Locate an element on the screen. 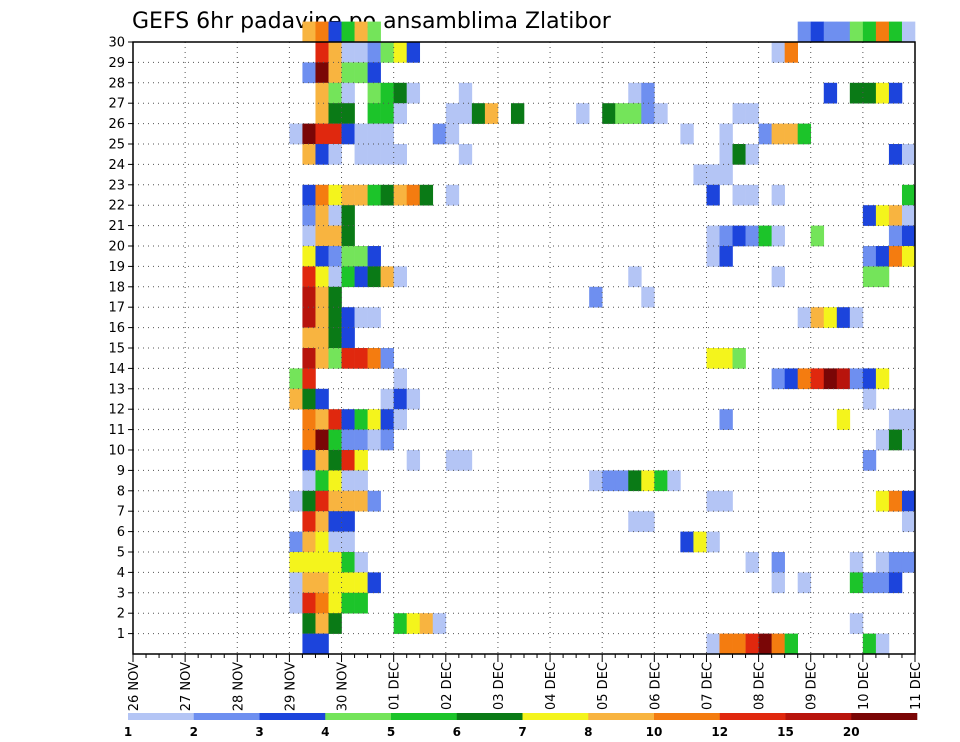 The height and width of the screenshot is (742, 960). x-tick-label: 07 DEC is located at coordinates (707, 686).